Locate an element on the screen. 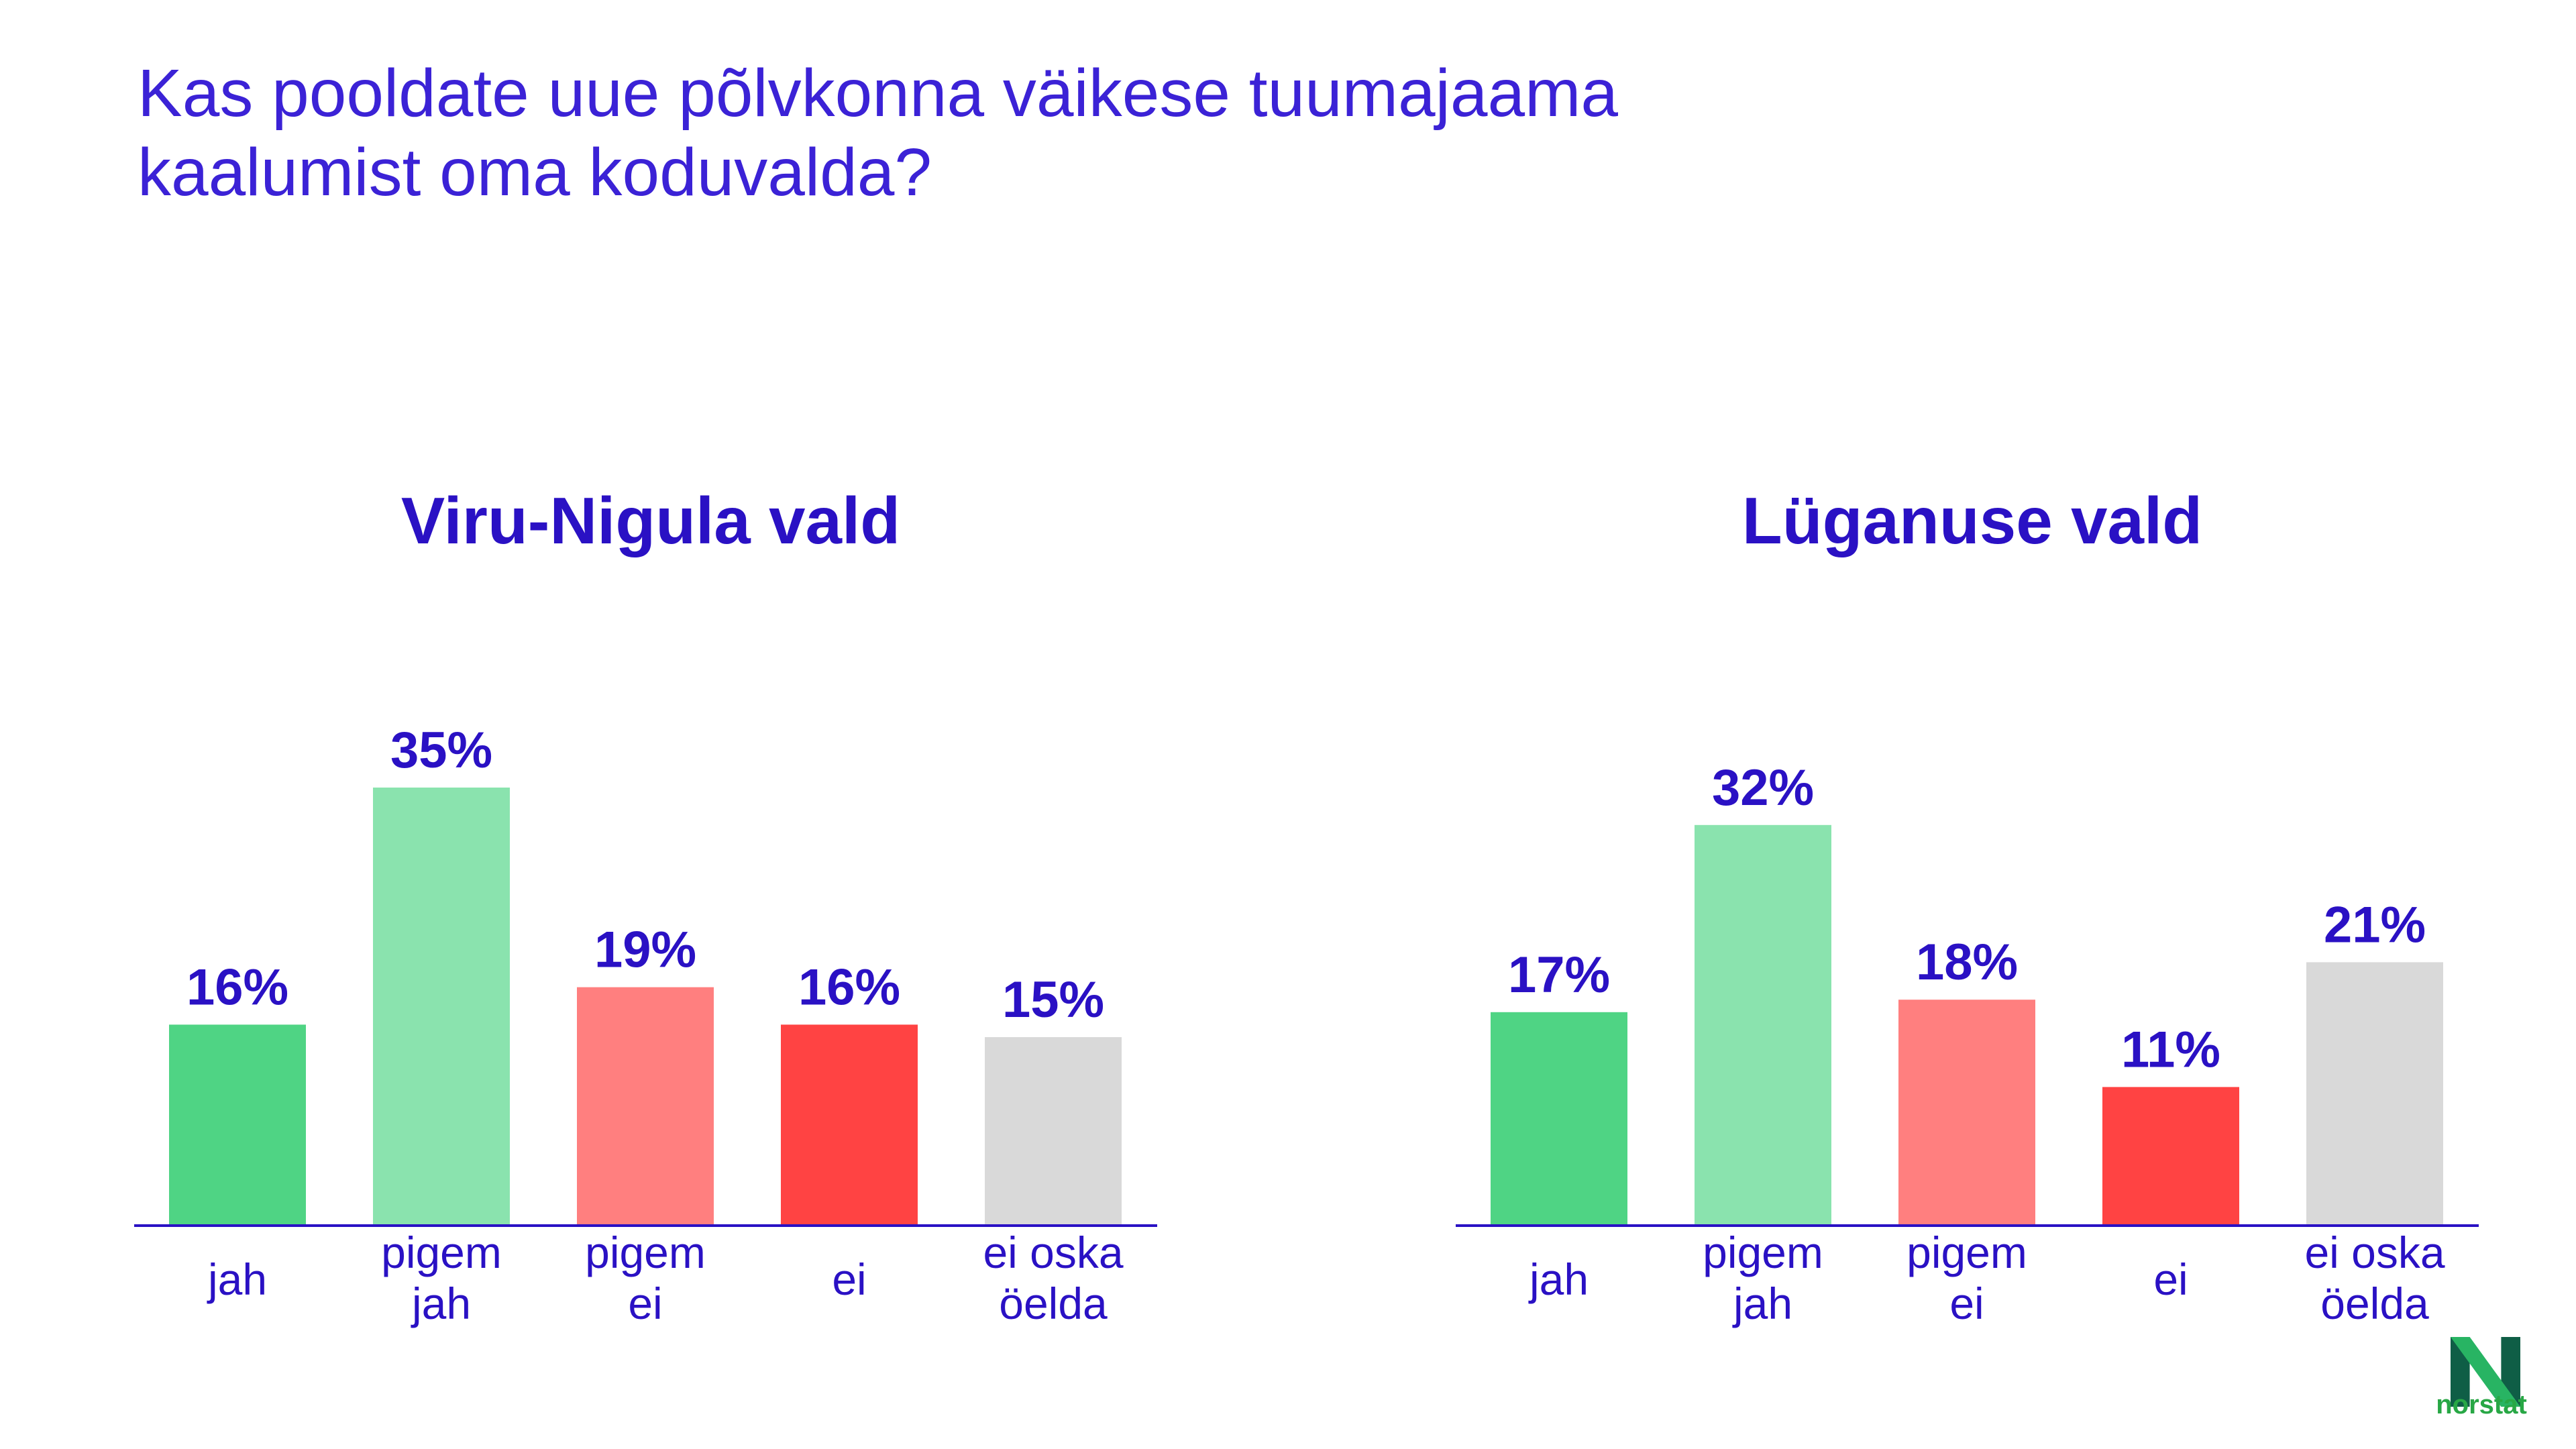  norstat-logo-text: norstat is located at coordinates (2481, 1404).